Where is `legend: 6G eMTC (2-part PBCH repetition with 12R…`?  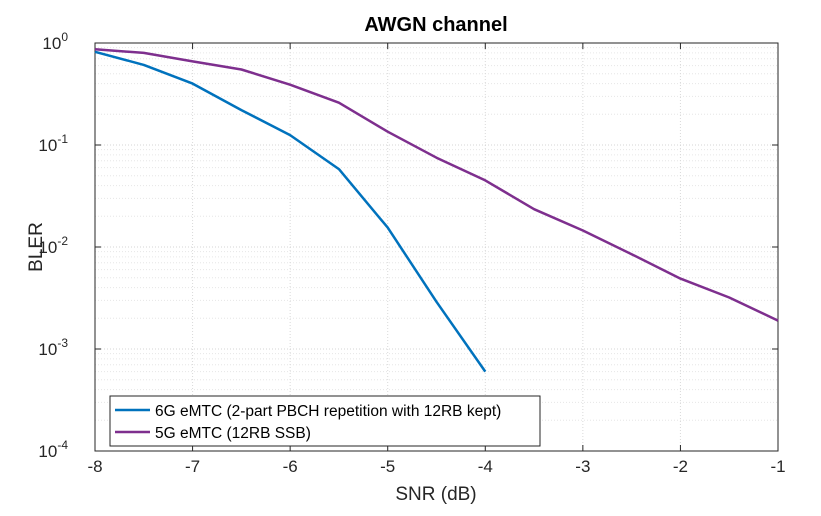 legend: 6G eMTC (2-part PBCH repetition with 12R… is located at coordinates (325, 421).